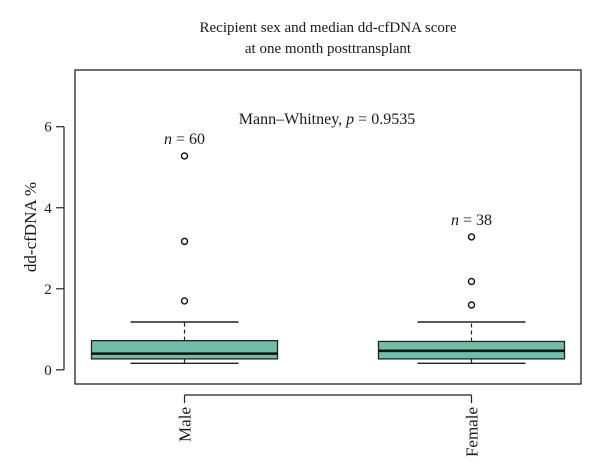 Image resolution: width=600 pixels, height=475 pixels. Describe the element at coordinates (30, 227) in the screenshot. I see `y-axis-title: dd-cfDNA %` at that location.